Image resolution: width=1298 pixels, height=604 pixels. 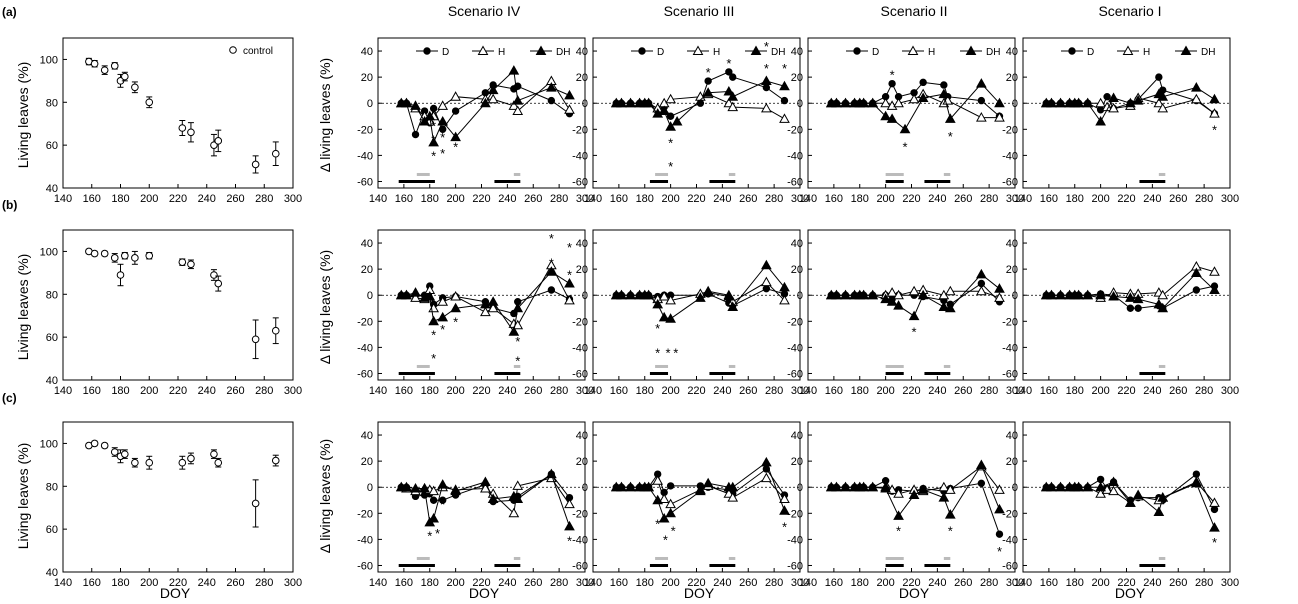 I want to click on xlabel-control: DOY, so click(x=175, y=593).